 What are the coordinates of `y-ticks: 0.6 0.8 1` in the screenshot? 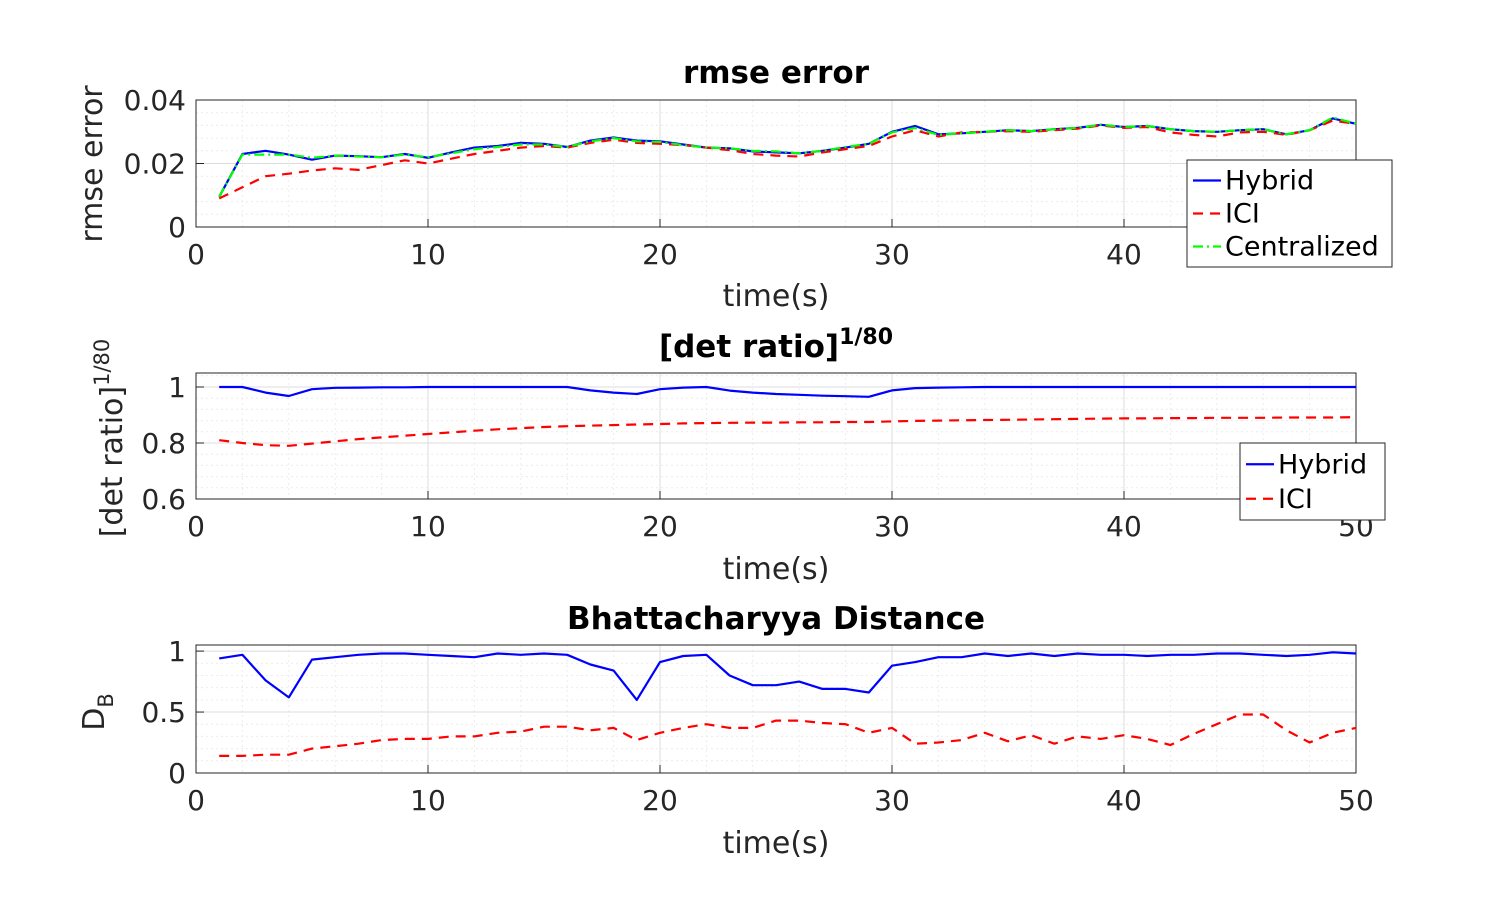 It's located at (172, 443).